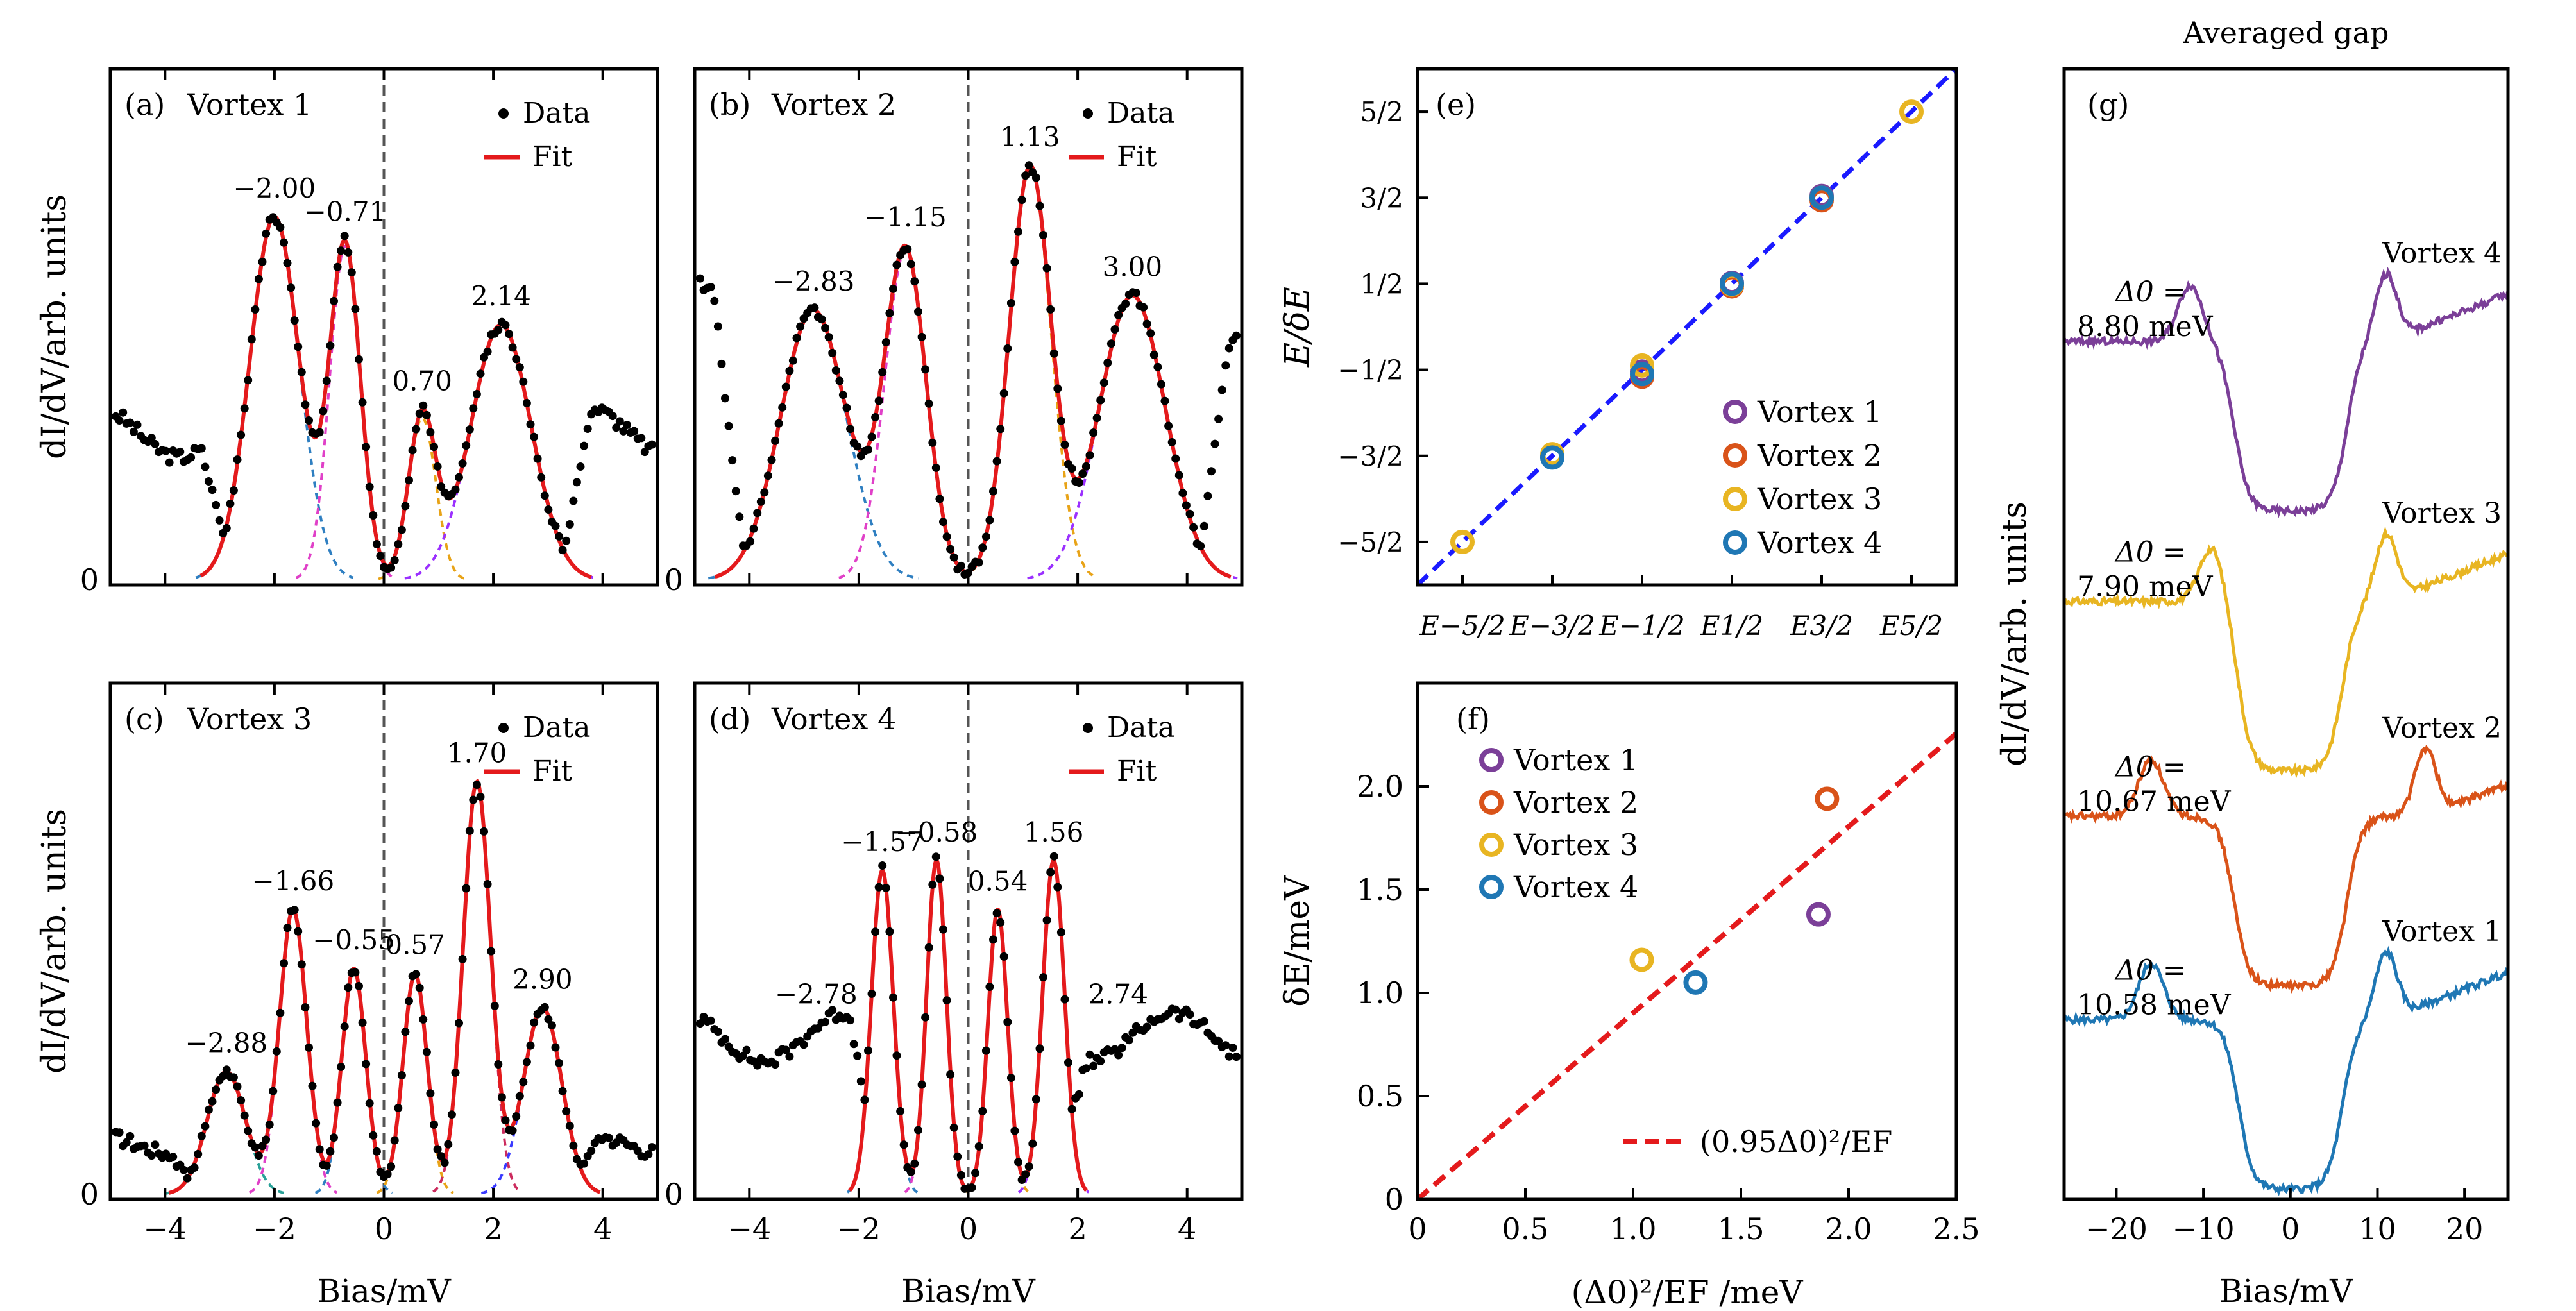 Image resolution: width=2576 pixels, height=1311 pixels. What do you see at coordinates (1370, 542) in the screenshot?
I see `y-tick-label: −5/2` at bounding box center [1370, 542].